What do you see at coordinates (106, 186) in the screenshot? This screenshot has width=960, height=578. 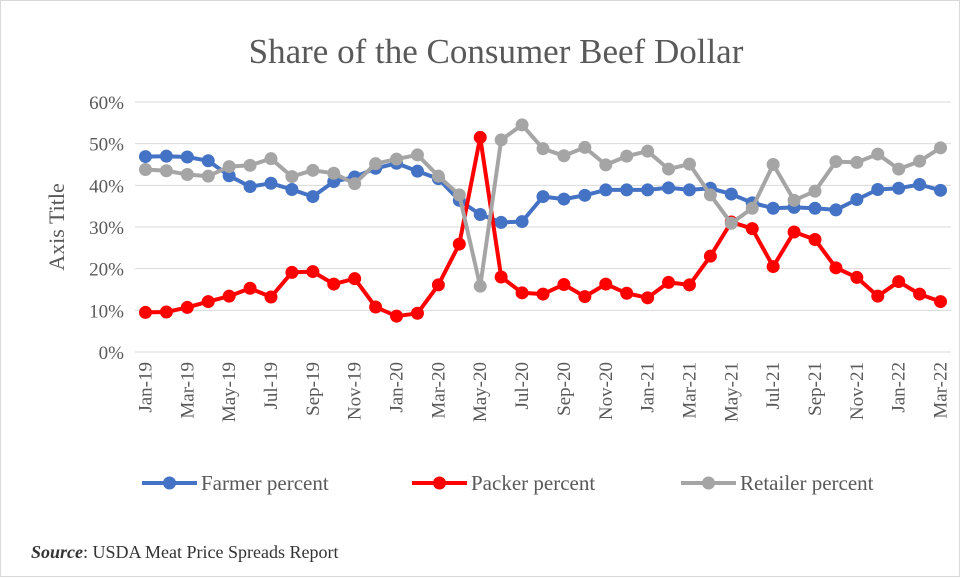 I see `y-tick-label: 40%` at bounding box center [106, 186].